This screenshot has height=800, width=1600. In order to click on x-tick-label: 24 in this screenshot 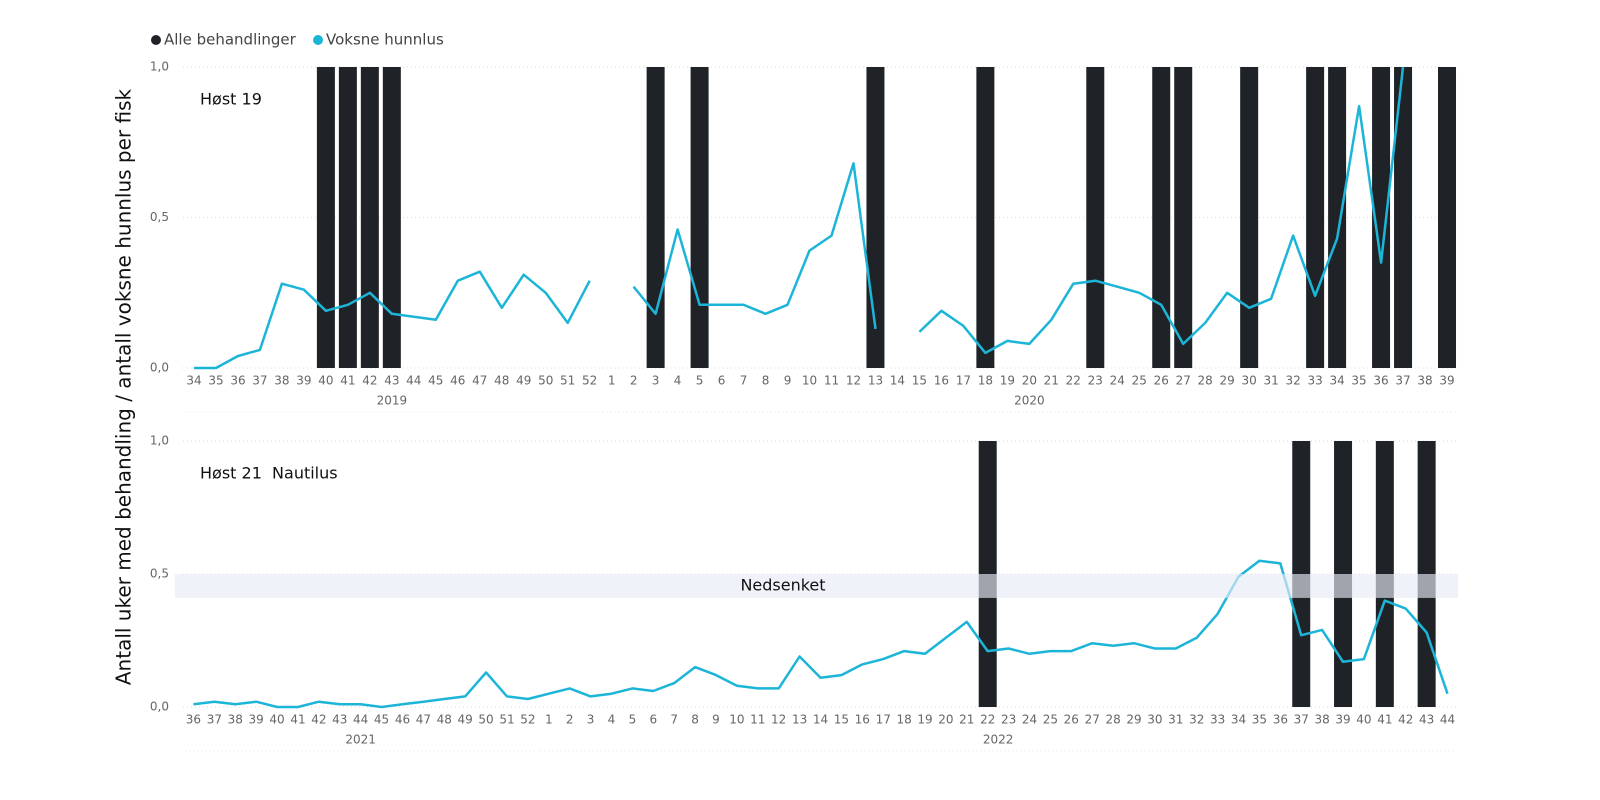, I will do `click(1029, 720)`.